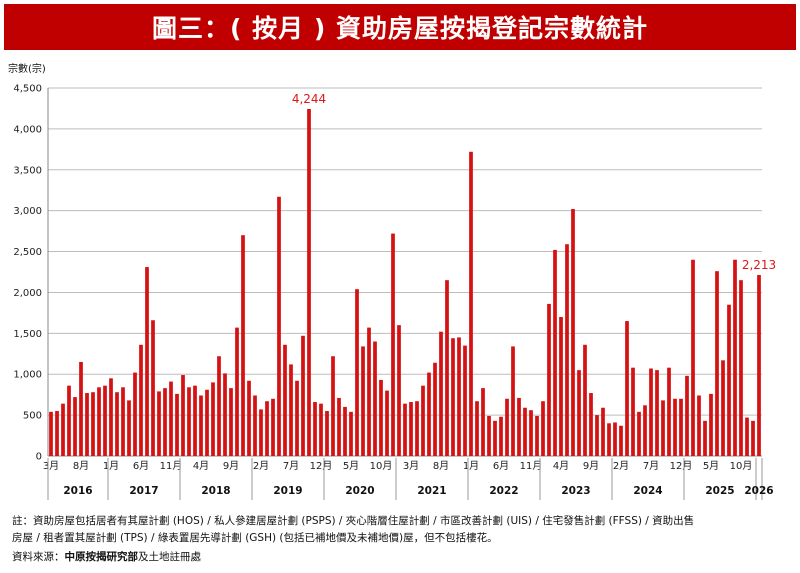 The image size is (800, 573). What do you see at coordinates (27, 211) in the screenshot?
I see `y-tick-label: 3,000` at bounding box center [27, 211].